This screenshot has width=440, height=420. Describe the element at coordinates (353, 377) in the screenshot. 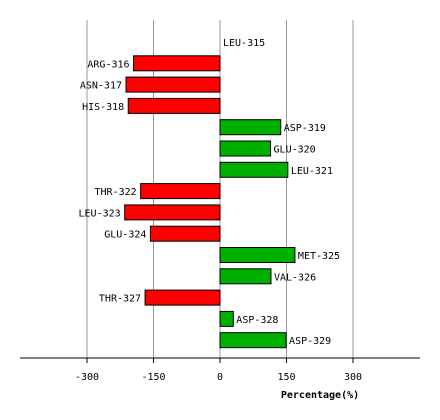

I see `x-tick-label: 300` at that location.